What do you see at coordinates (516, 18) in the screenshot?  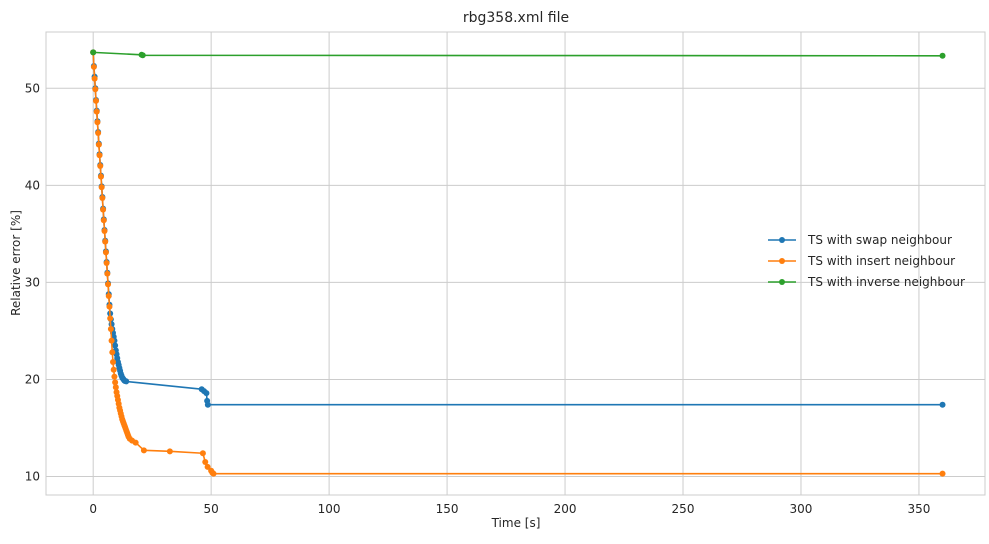 I see `chart-title: rbg358.xml file` at bounding box center [516, 18].